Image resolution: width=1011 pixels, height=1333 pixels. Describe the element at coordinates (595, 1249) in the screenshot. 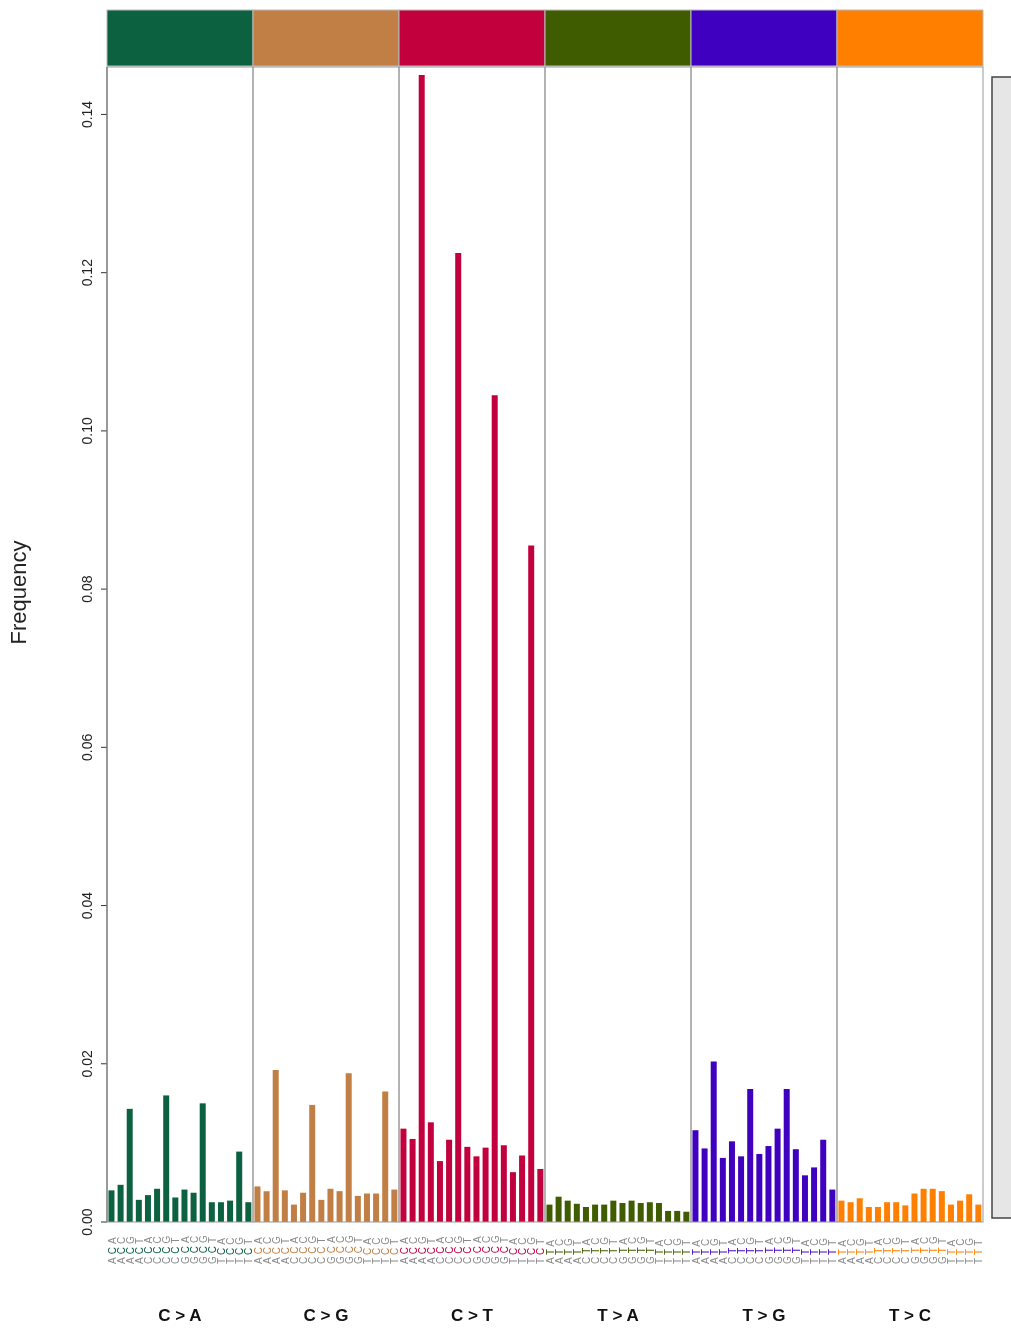

I see `x-tick-label: CTC` at that location.